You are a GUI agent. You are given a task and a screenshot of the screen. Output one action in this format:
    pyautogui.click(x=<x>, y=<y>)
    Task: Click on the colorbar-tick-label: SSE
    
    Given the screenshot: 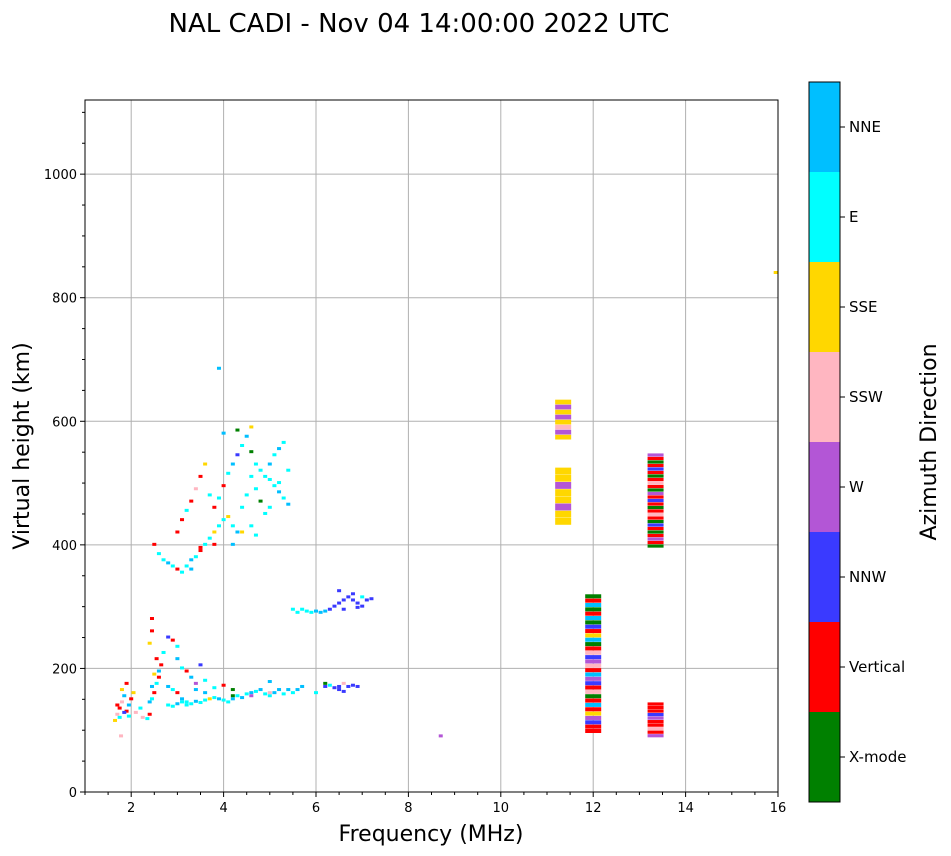 What is the action you would take?
    pyautogui.click(x=863, y=307)
    